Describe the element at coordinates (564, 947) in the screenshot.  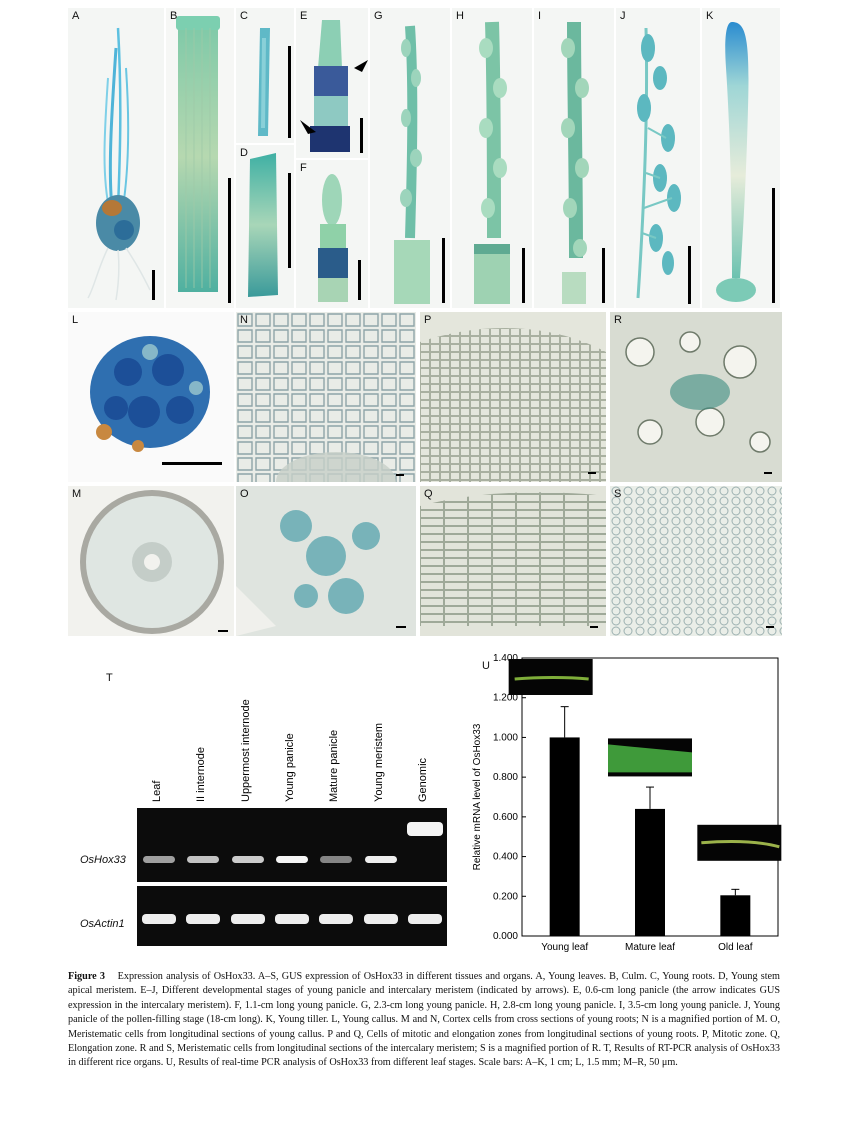
I see `x-tick-label: Young leaf` at that location.